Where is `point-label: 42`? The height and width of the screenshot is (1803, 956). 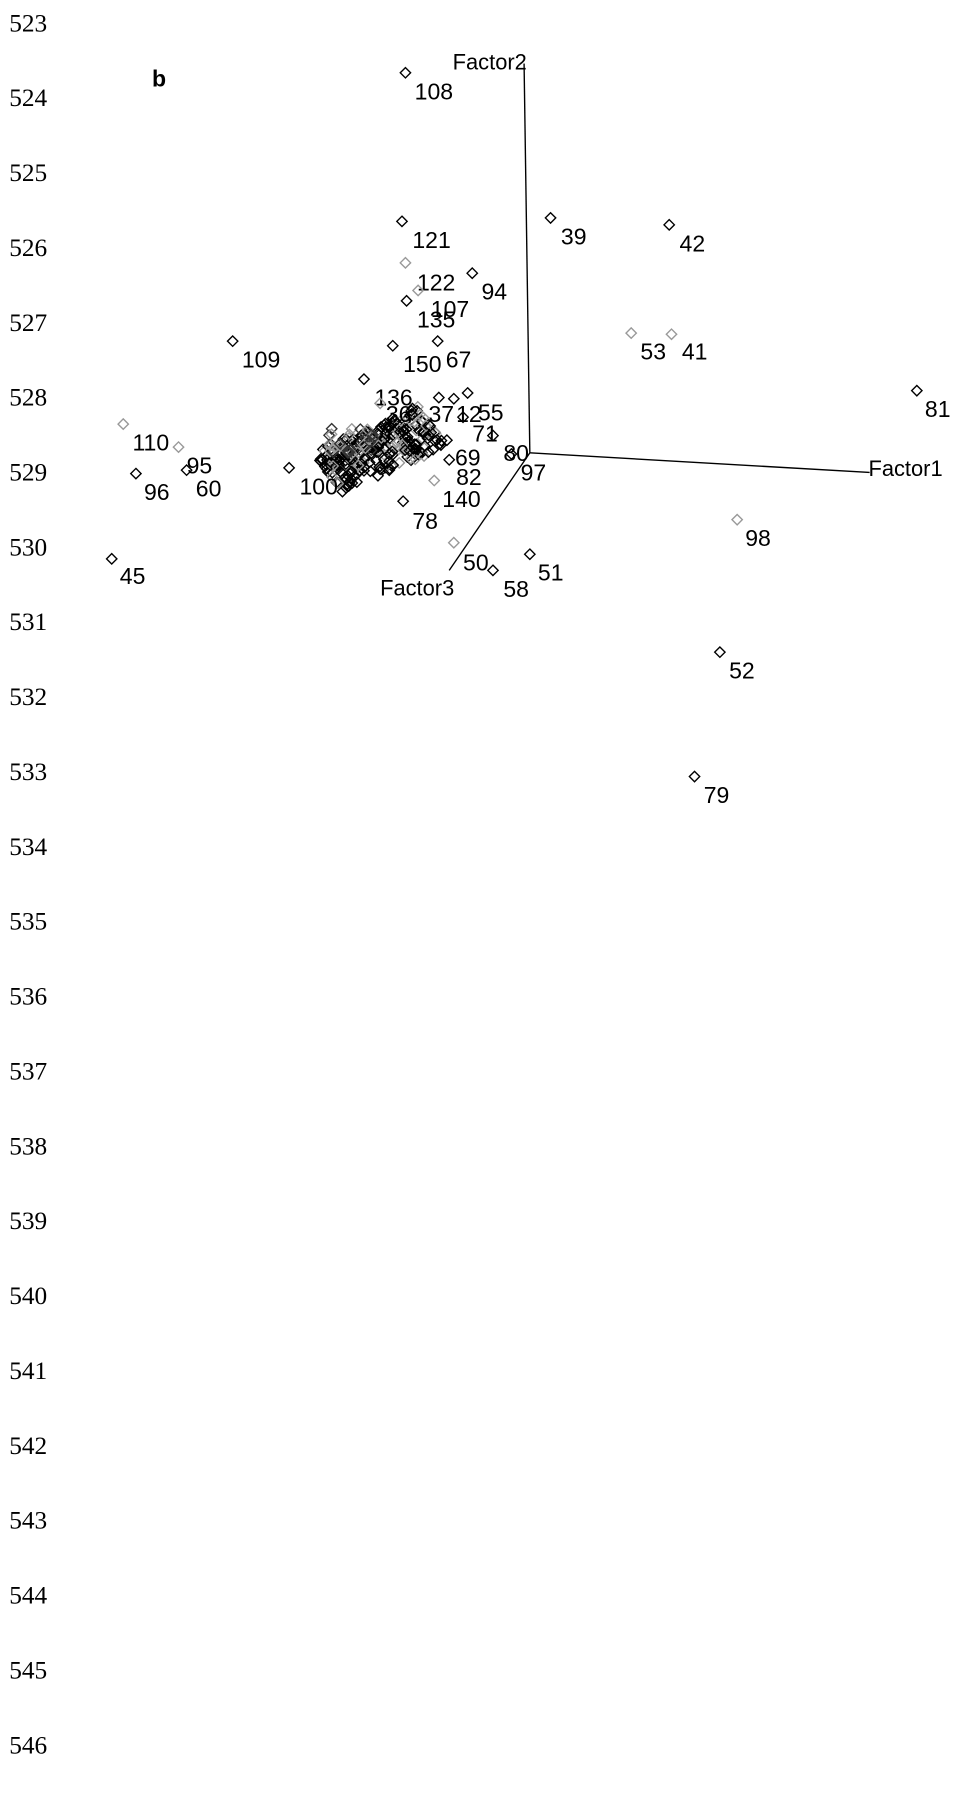
point-label: 42 is located at coordinates (693, 243).